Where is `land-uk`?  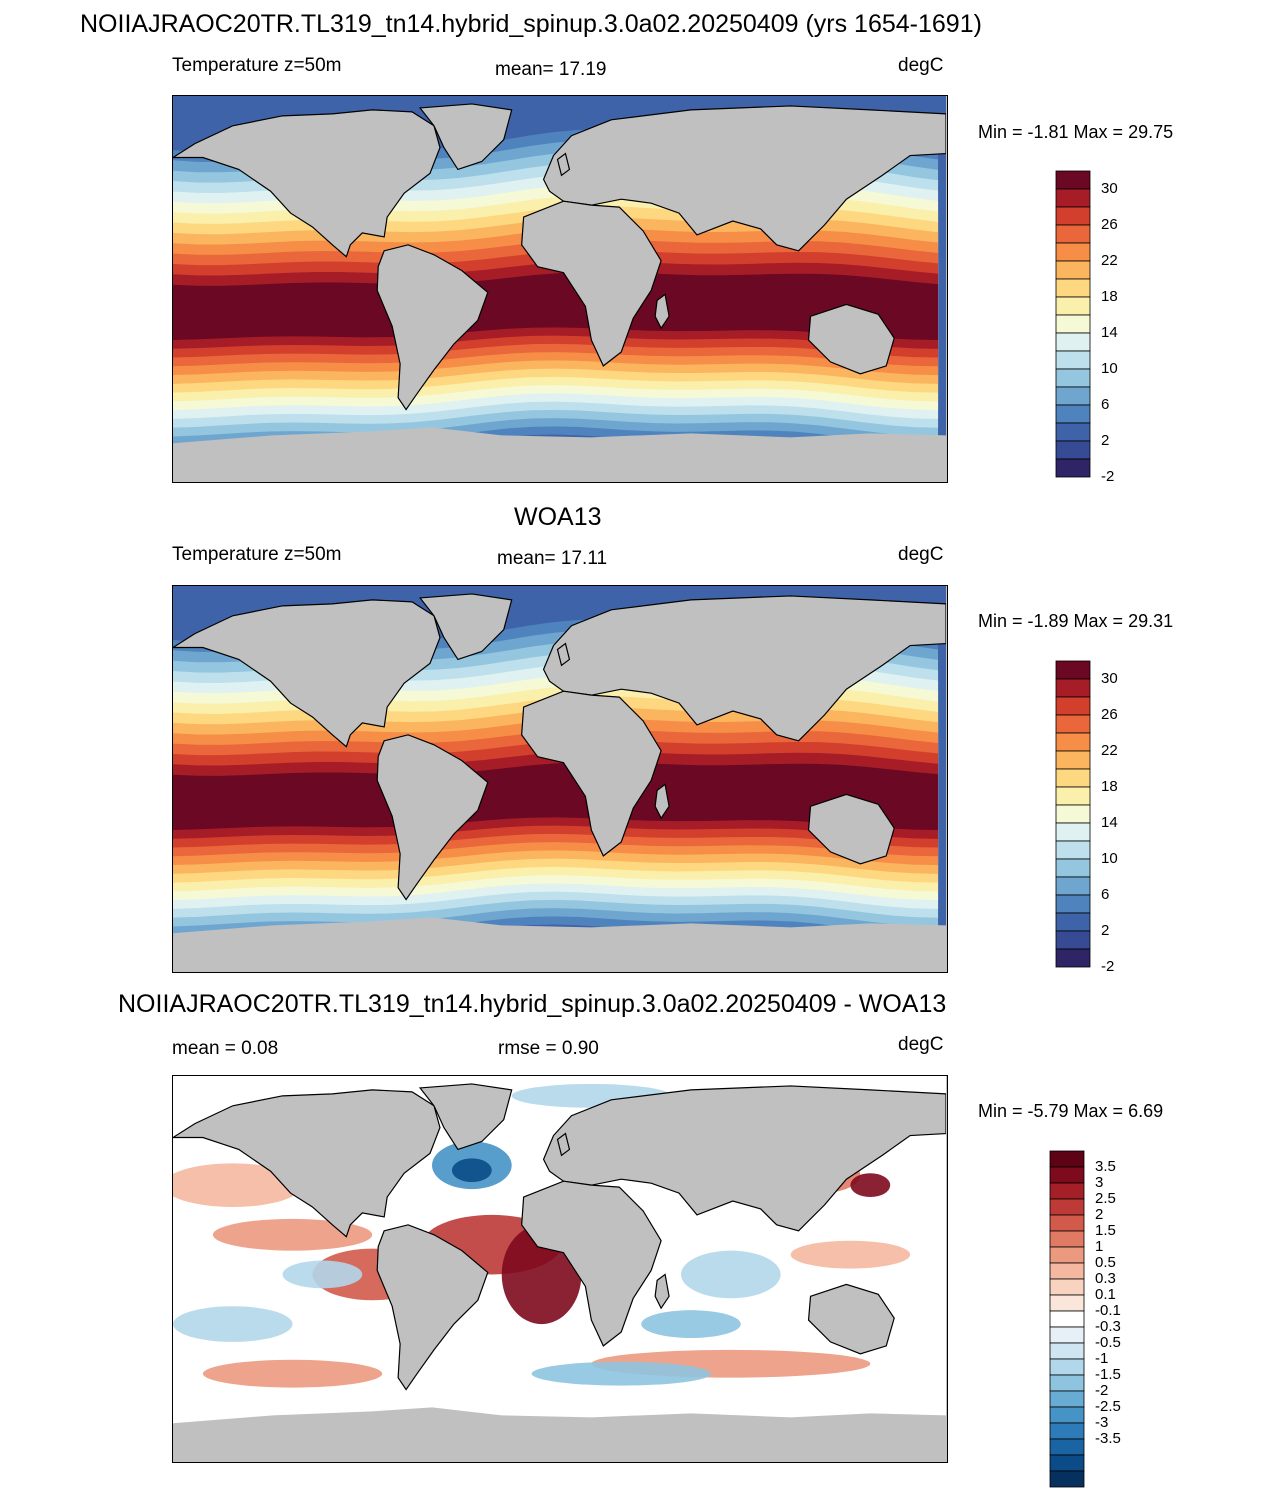 land-uk is located at coordinates (563, 654).